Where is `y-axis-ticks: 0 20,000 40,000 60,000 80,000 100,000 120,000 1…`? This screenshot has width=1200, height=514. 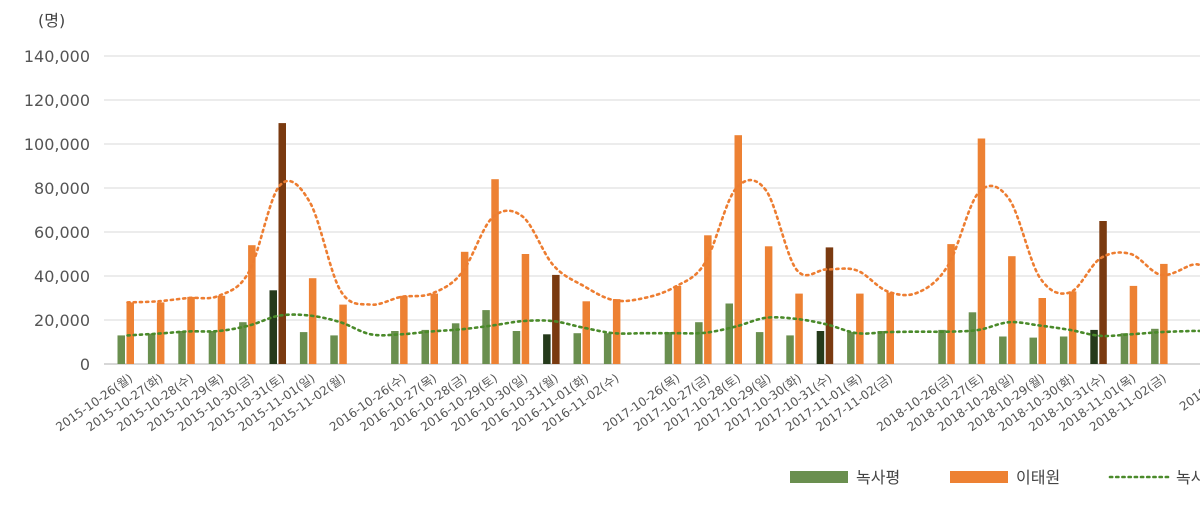 y-axis-ticks: 0 20,000 40,000 60,000 80,000 100,000 120,000 1… is located at coordinates (57, 210).